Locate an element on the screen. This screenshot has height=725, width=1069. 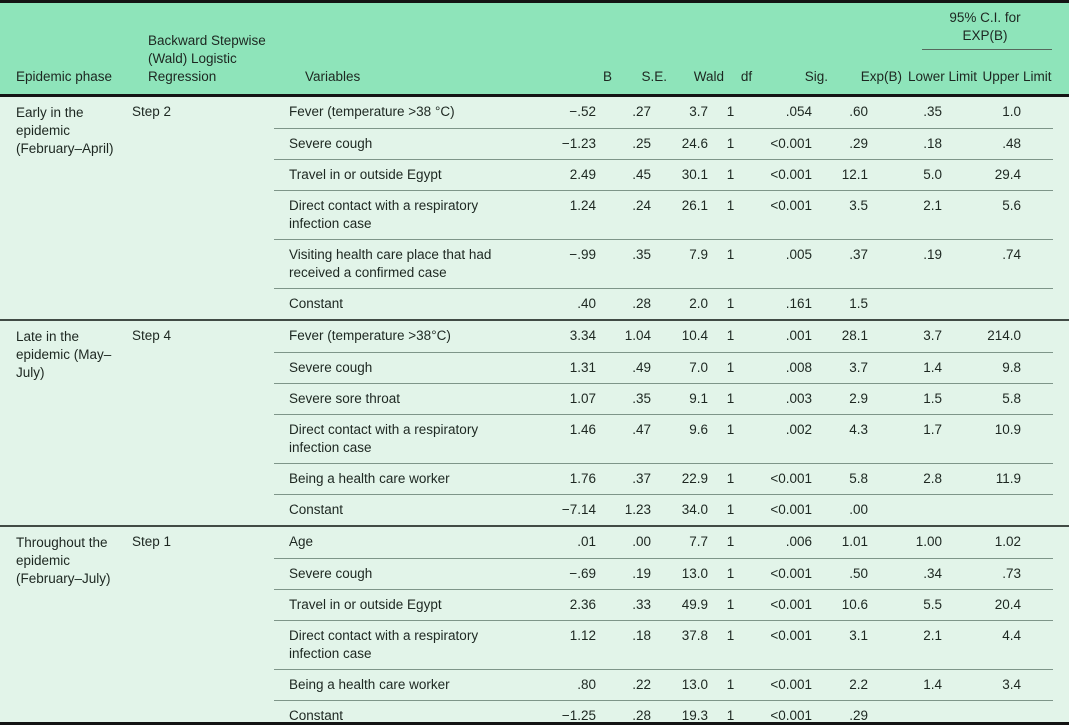
expb-value: 3.5 is located at coordinates (858, 205).